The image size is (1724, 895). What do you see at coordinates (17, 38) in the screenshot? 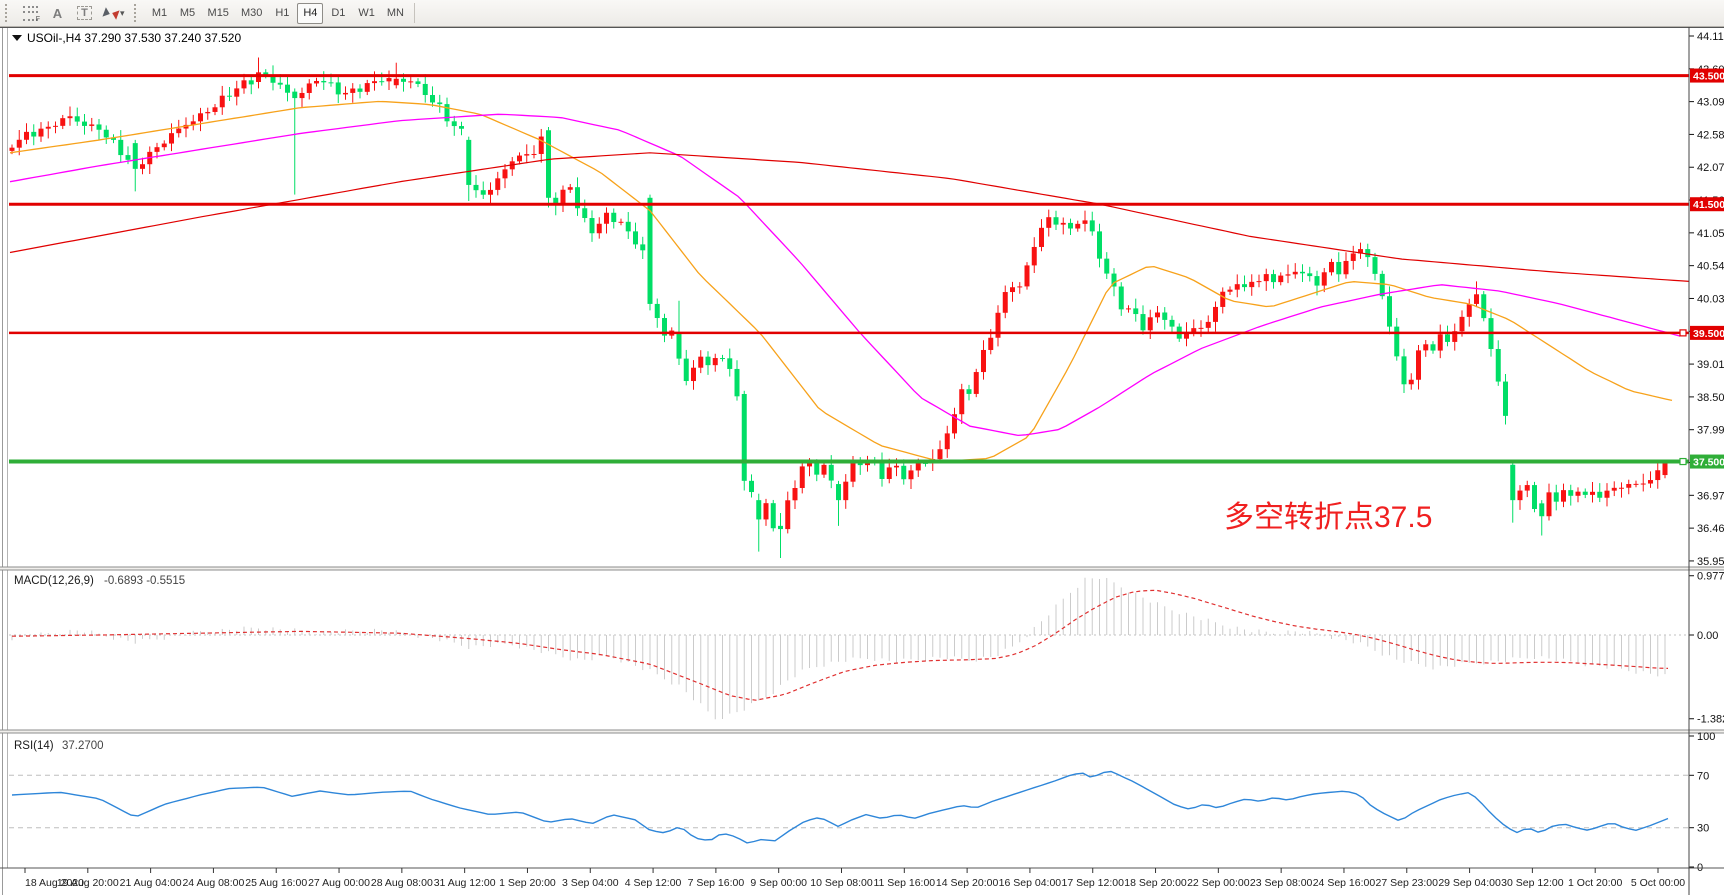
I see `symbol-dropdown-icon` at bounding box center [17, 38].